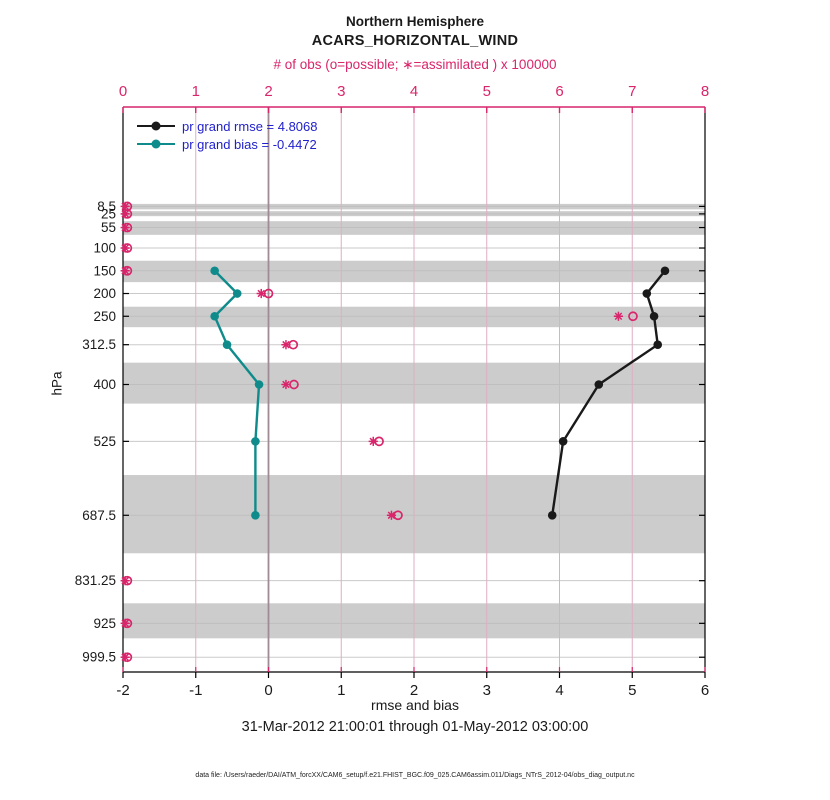 The image size is (830, 800). Describe the element at coordinates (99, 515) in the screenshot. I see `y-tick-label: 687.5` at that location.